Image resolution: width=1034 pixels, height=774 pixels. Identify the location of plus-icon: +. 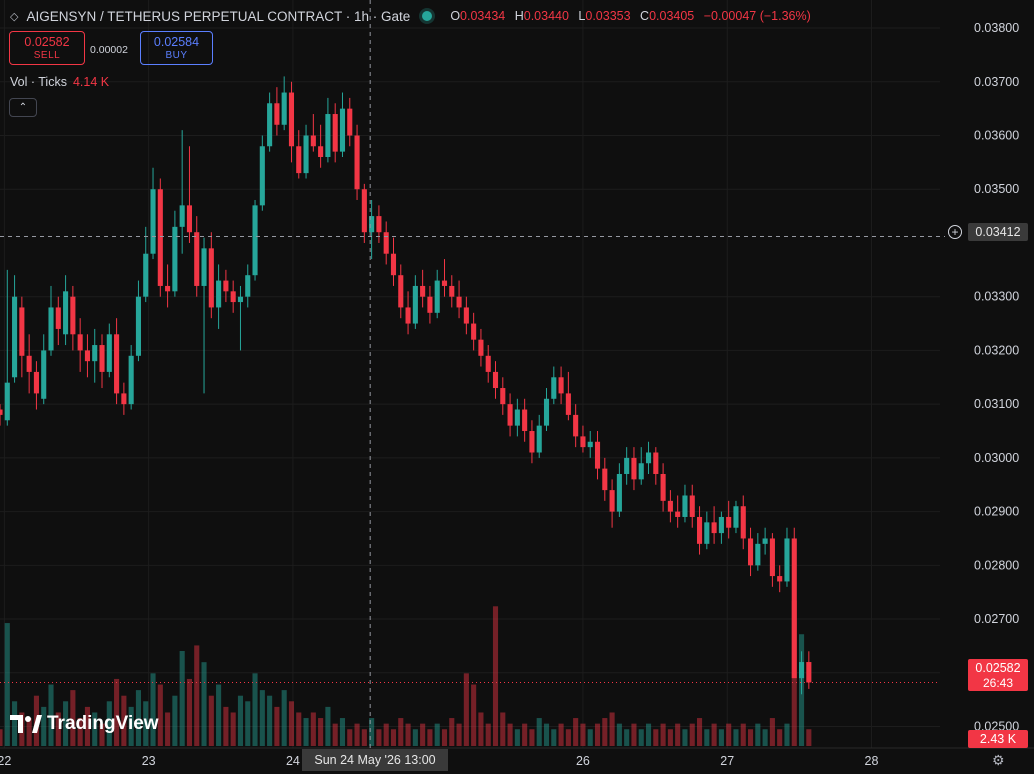
(955, 232).